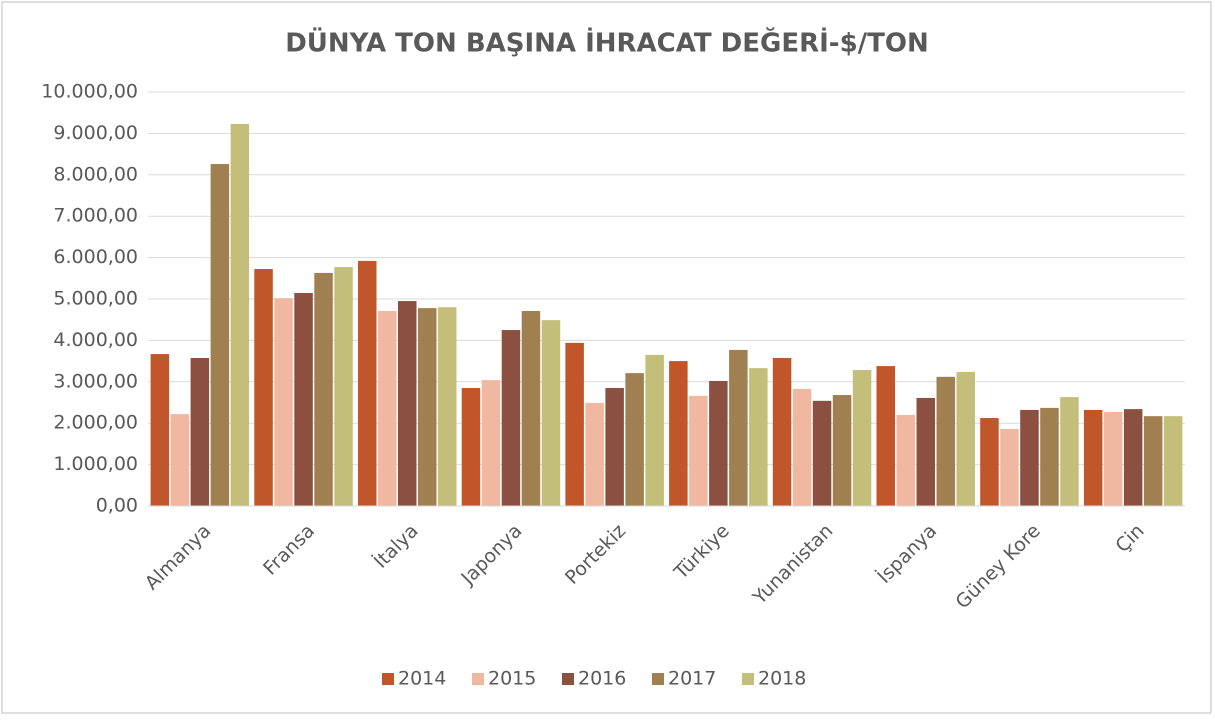 This screenshot has height=721, width=1215. What do you see at coordinates (95, 464) in the screenshot?
I see `y-tick-label: 1.000,00` at bounding box center [95, 464].